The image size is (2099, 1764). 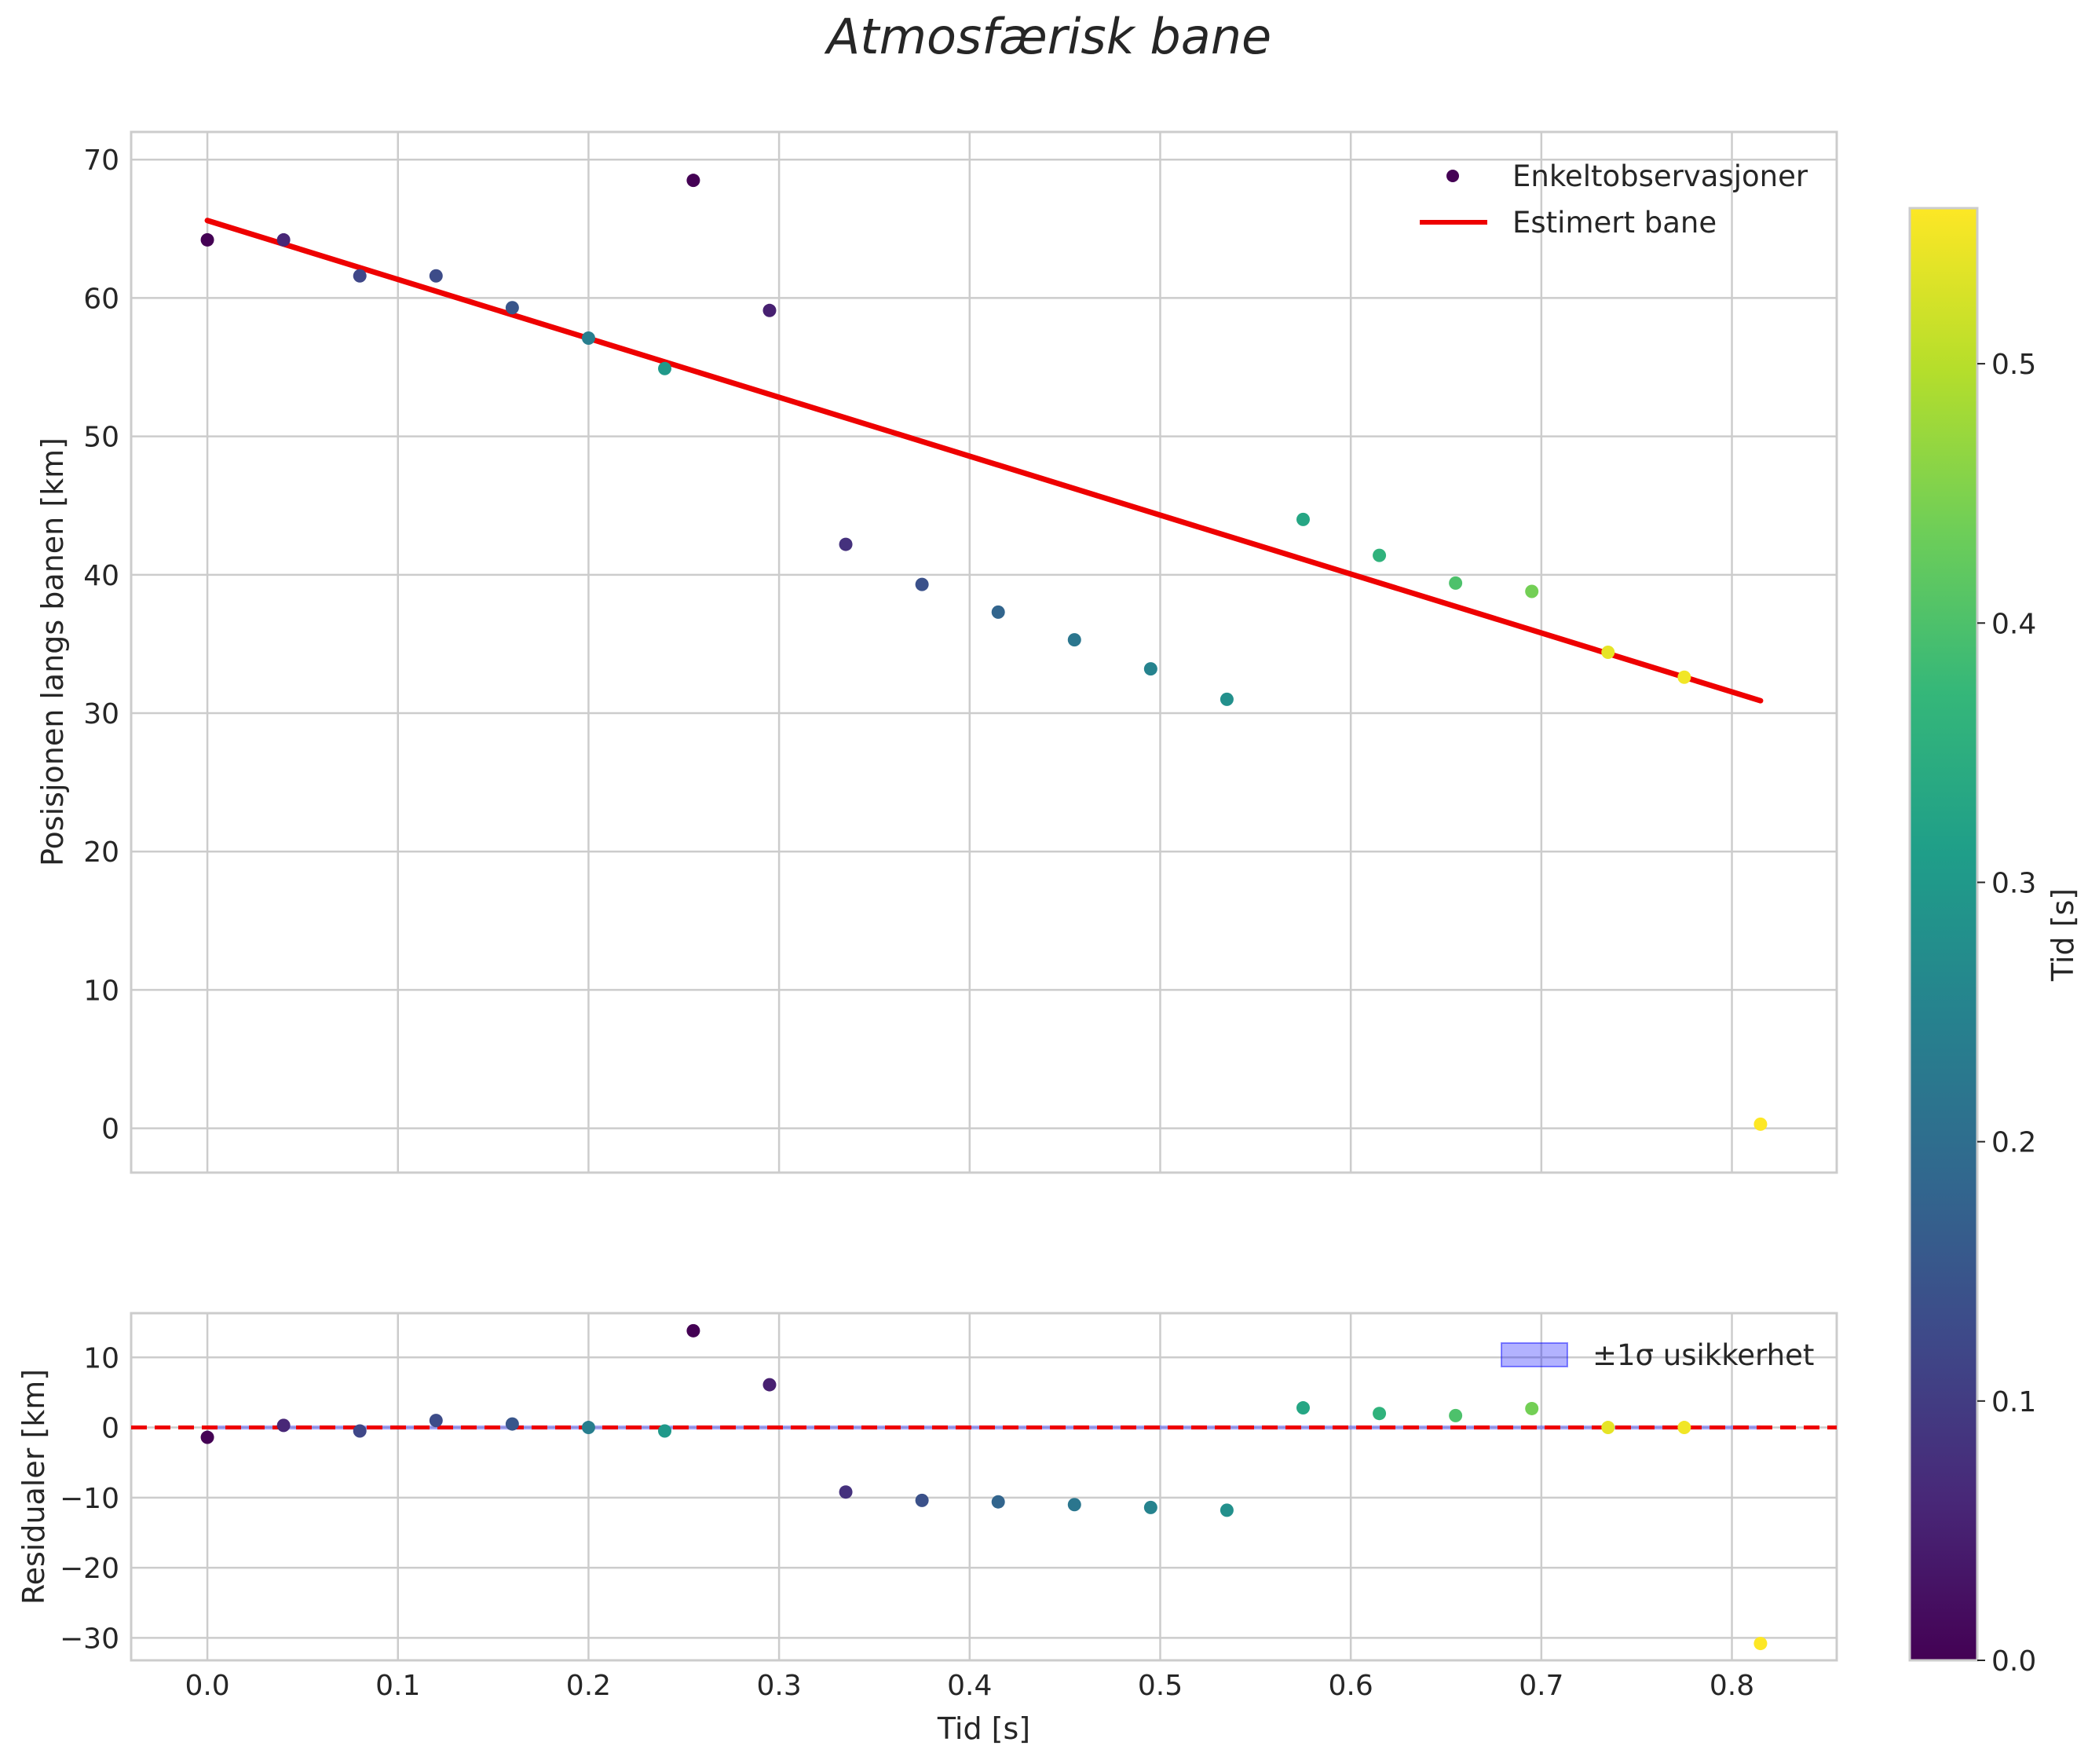 I want to click on y-tick-label: −30, so click(x=89, y=1639).